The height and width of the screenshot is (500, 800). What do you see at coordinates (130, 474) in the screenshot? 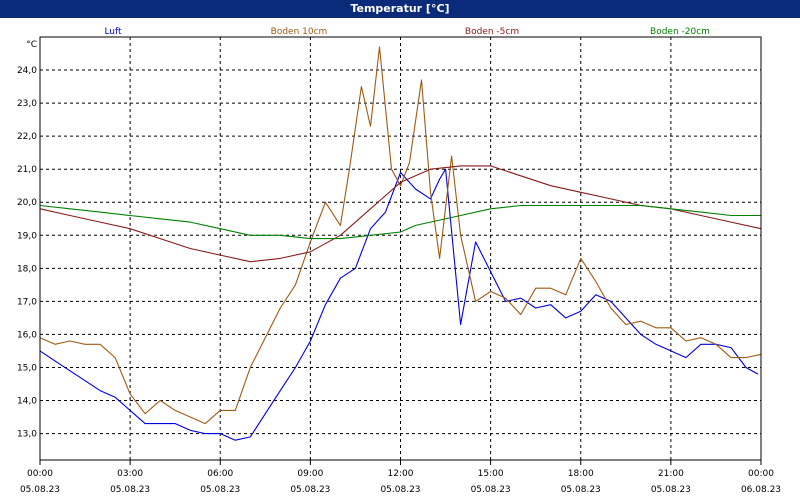
I see `x-tick-time: 03:00` at bounding box center [130, 474].